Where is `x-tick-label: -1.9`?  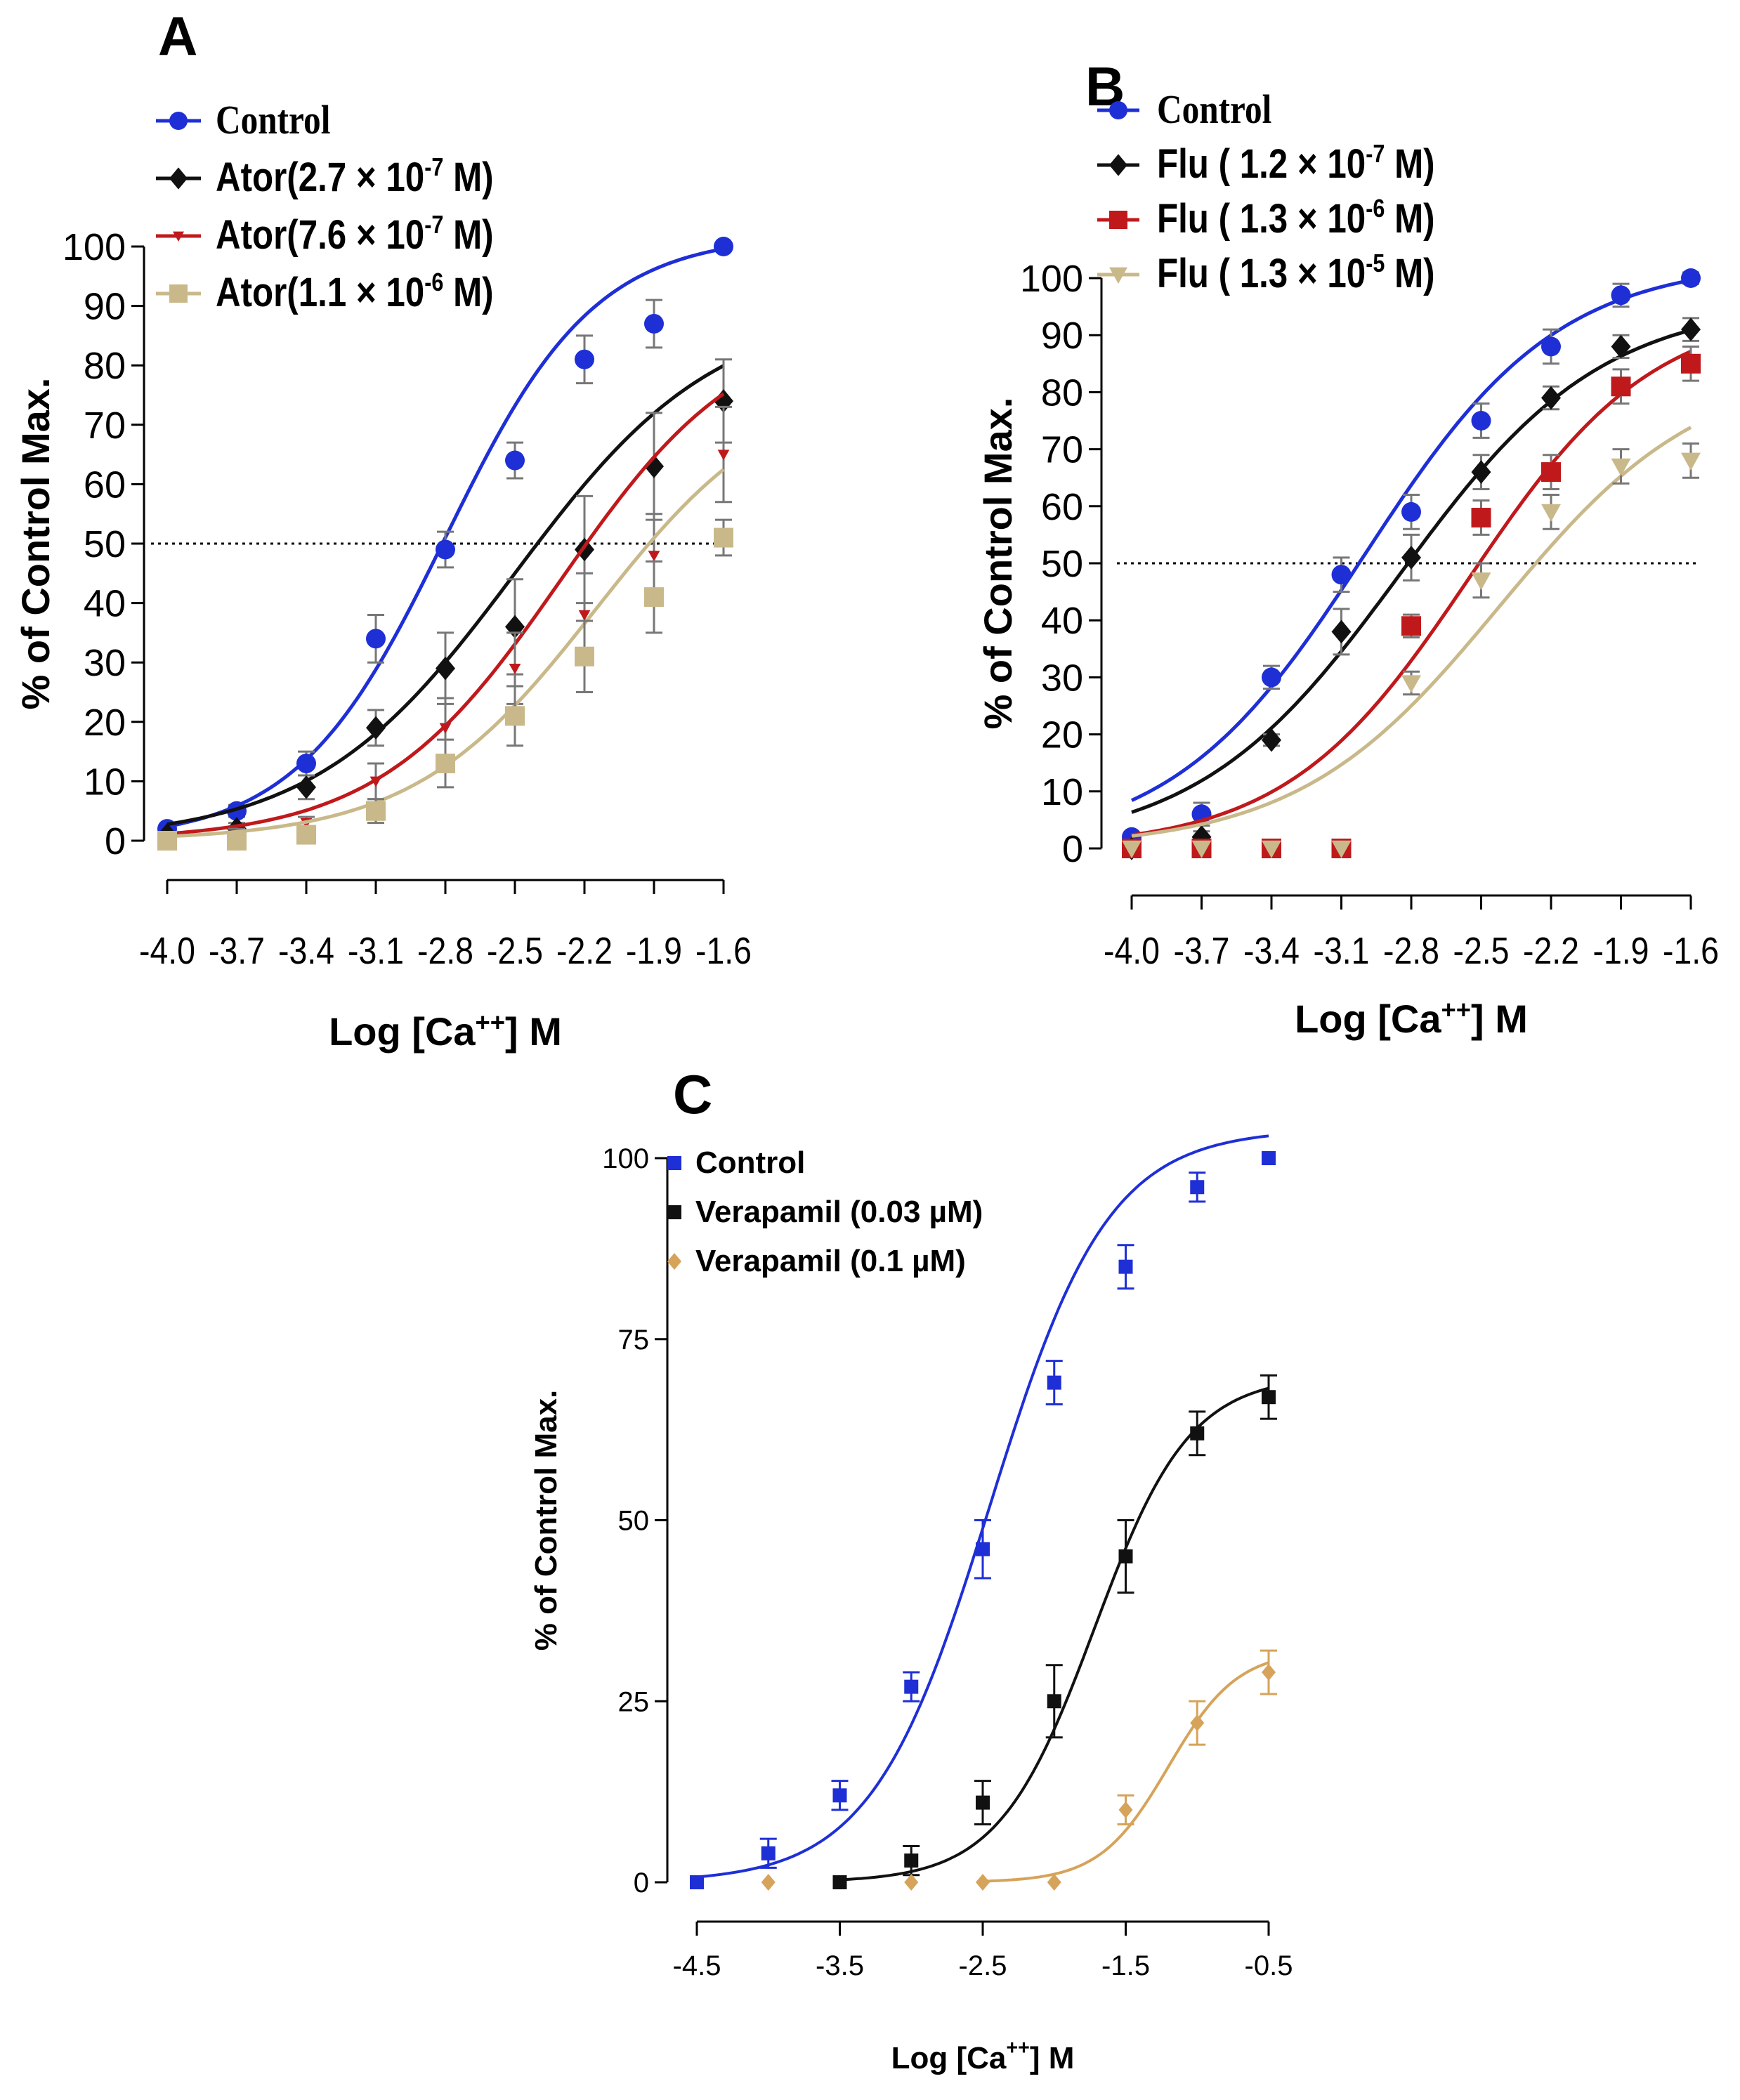
x-tick-label: -1.9 is located at coordinates (654, 950).